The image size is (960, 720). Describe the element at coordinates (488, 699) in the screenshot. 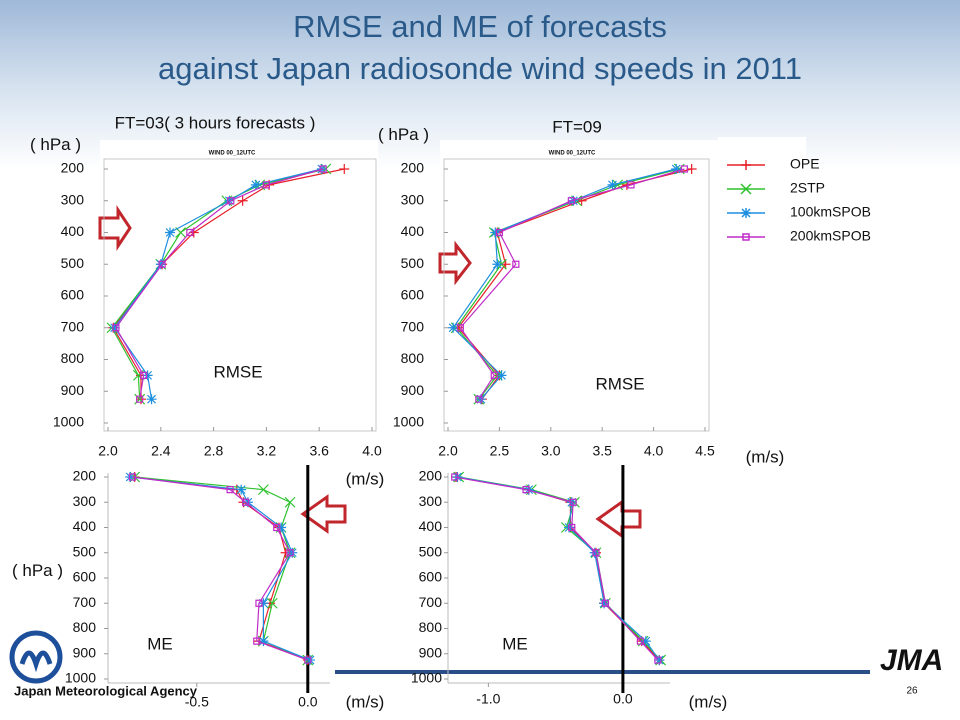

I see `x-tick-label: -1.0` at that location.